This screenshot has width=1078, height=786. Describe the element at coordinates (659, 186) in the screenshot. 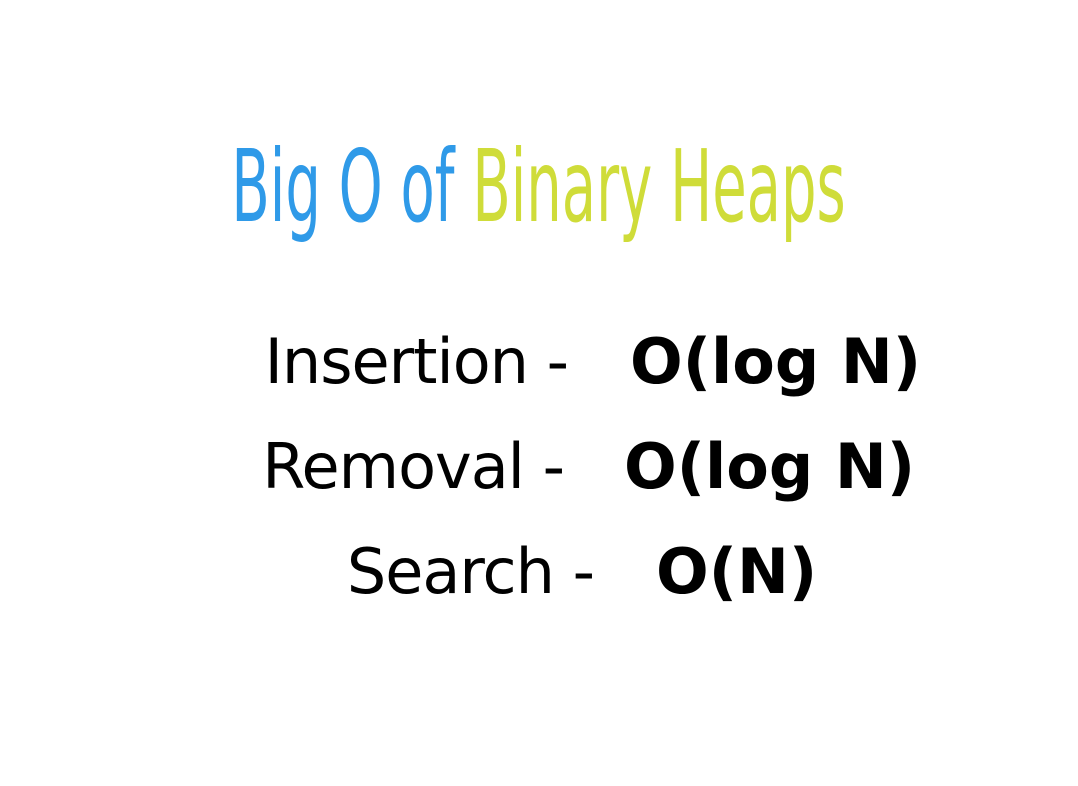

I see `title-part-binary-heaps: Binary Heaps` at that location.